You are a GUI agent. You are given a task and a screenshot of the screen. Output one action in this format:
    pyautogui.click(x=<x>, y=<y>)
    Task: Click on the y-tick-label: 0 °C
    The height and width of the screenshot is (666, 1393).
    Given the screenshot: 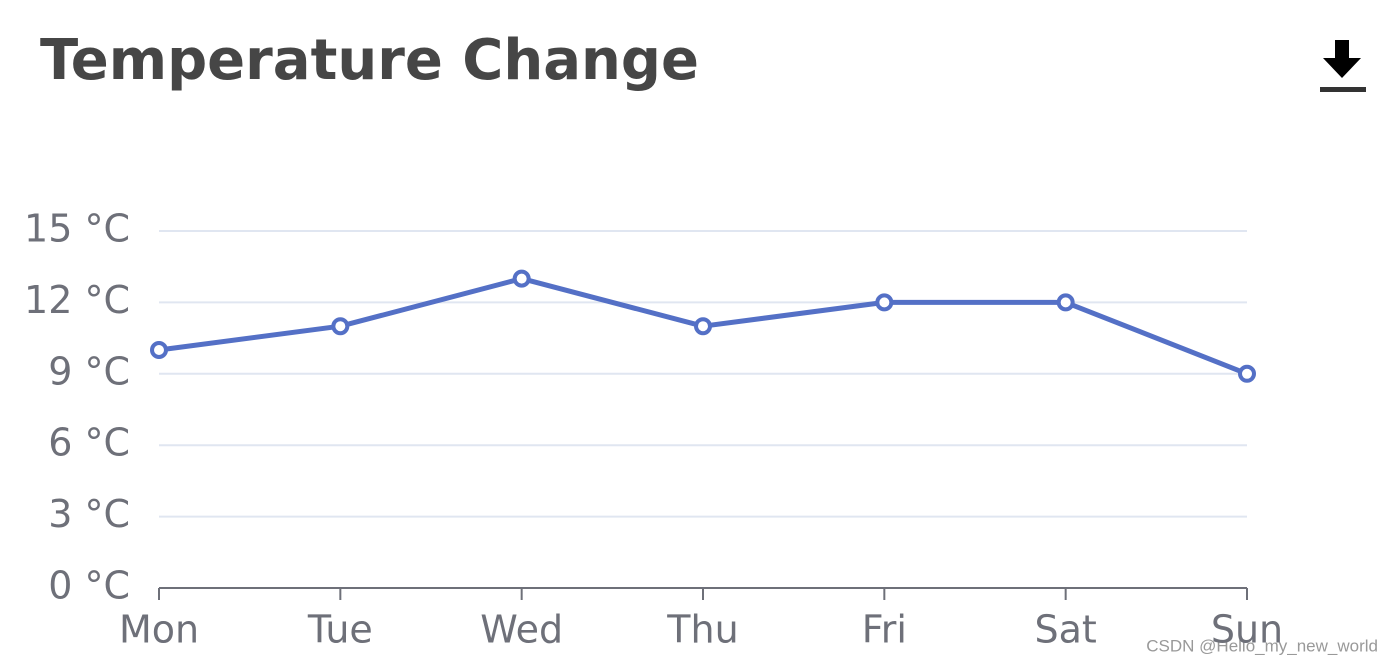 What is the action you would take?
    pyautogui.click(x=89, y=586)
    